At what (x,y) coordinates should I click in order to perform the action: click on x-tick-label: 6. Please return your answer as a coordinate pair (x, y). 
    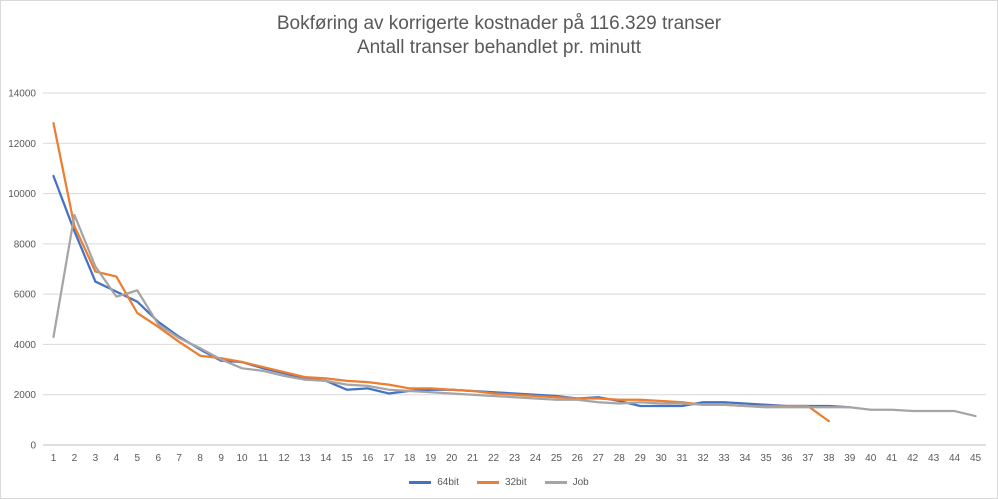
    Looking at the image, I should click on (158, 458).